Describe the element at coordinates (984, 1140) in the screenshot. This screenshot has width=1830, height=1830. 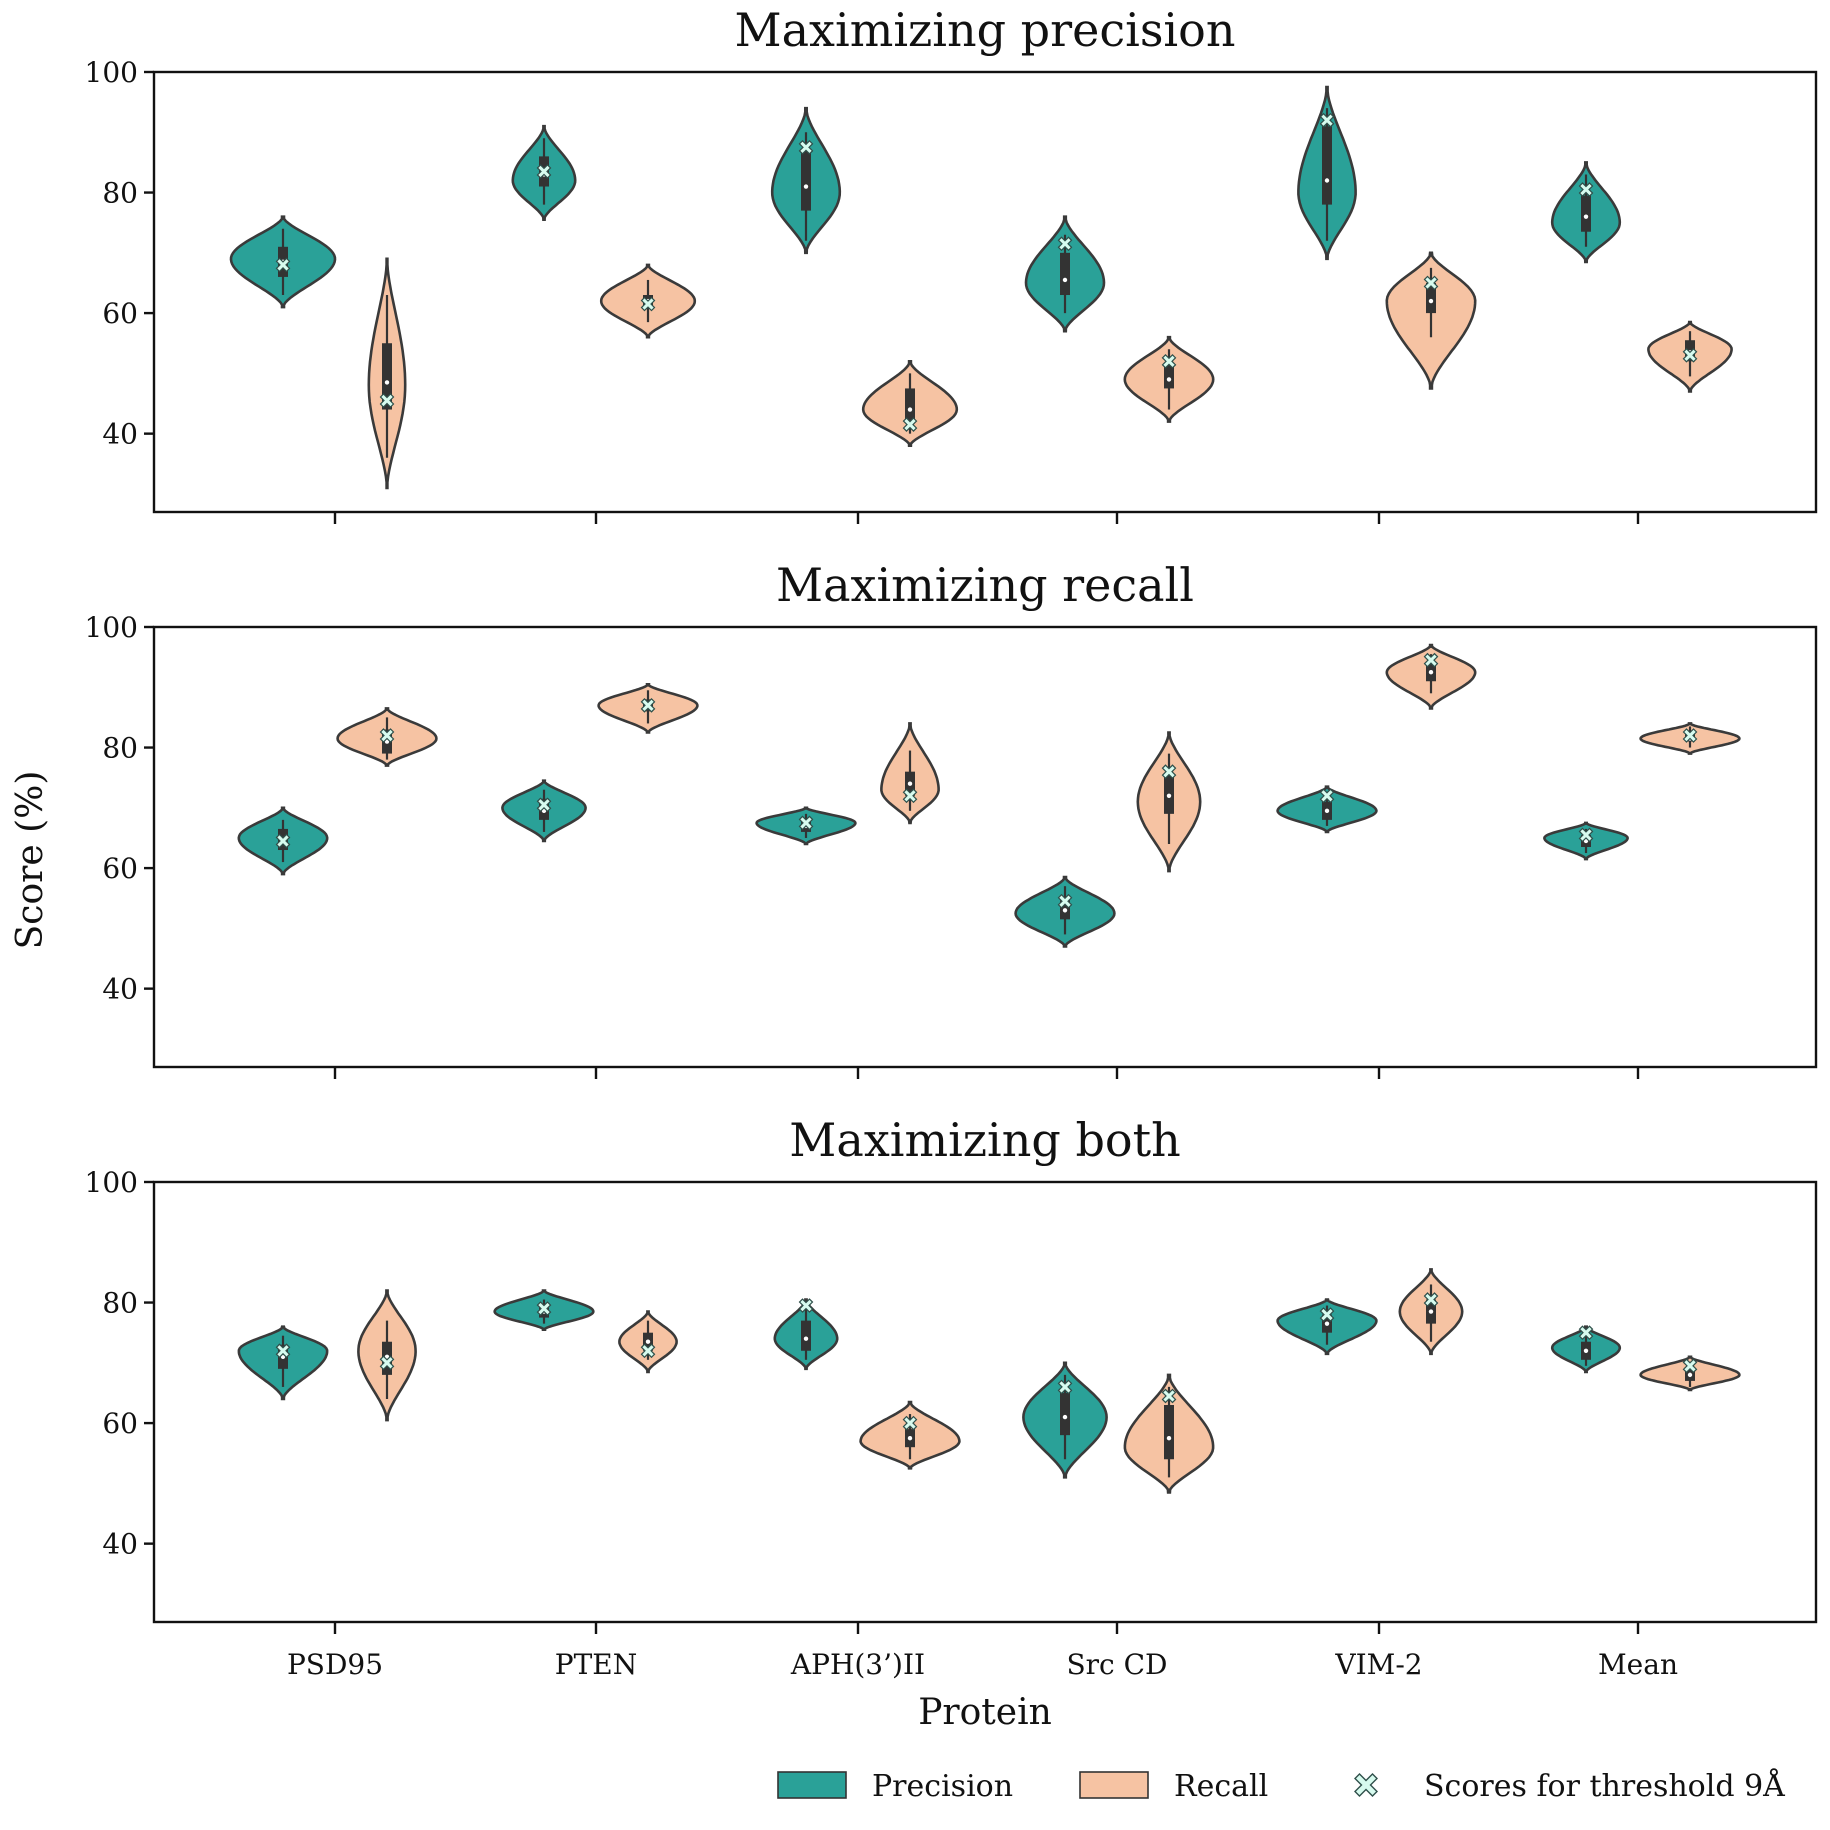
I see `panel-title: Maximizing both` at that location.